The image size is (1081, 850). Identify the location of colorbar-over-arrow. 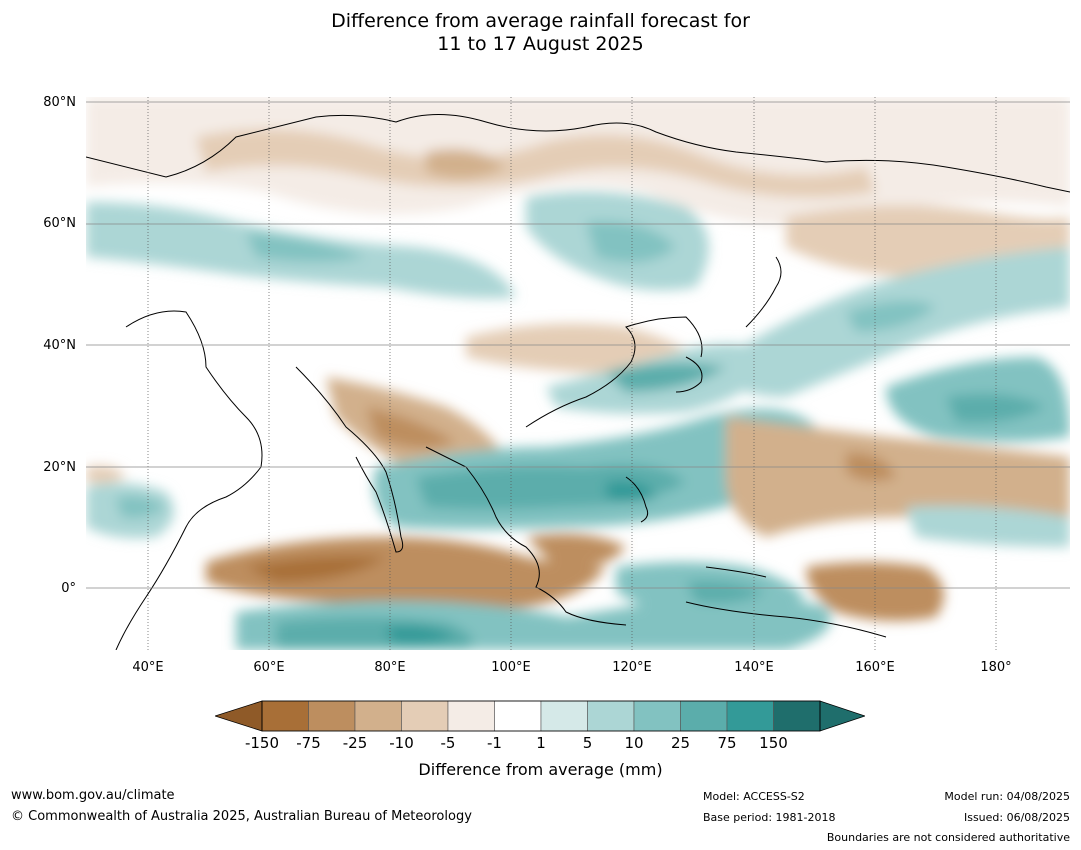
(842, 716).